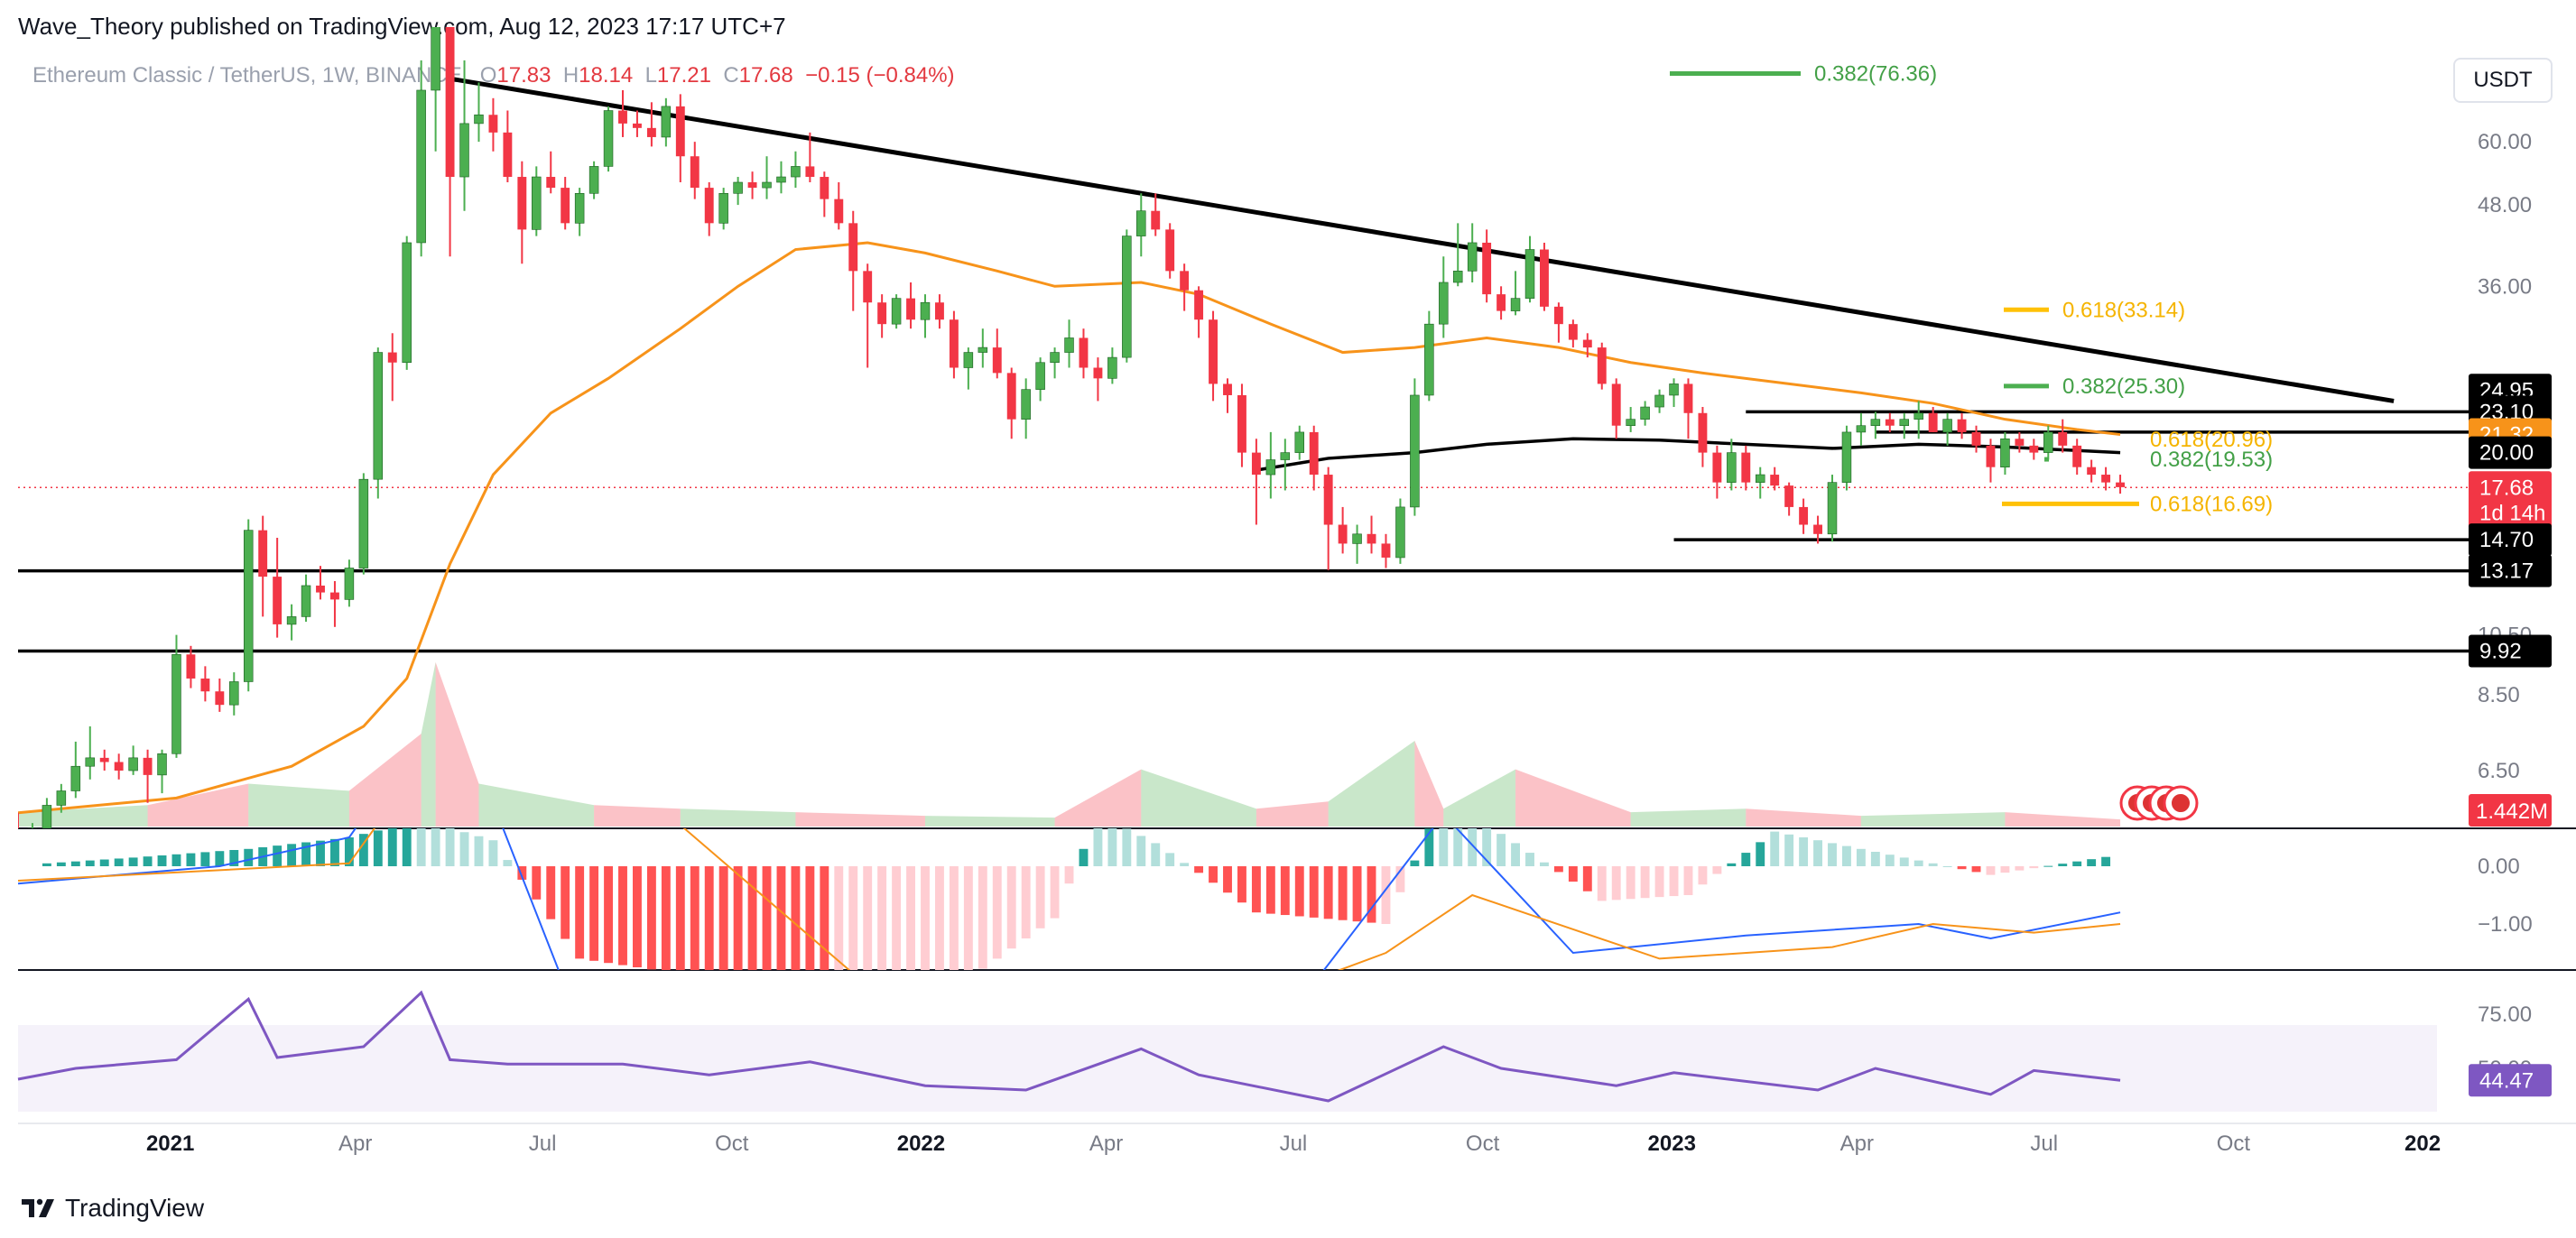 The width and height of the screenshot is (2576, 1238). What do you see at coordinates (880, 75) in the screenshot?
I see `change-value: −0.15 (−0.84%)` at bounding box center [880, 75].